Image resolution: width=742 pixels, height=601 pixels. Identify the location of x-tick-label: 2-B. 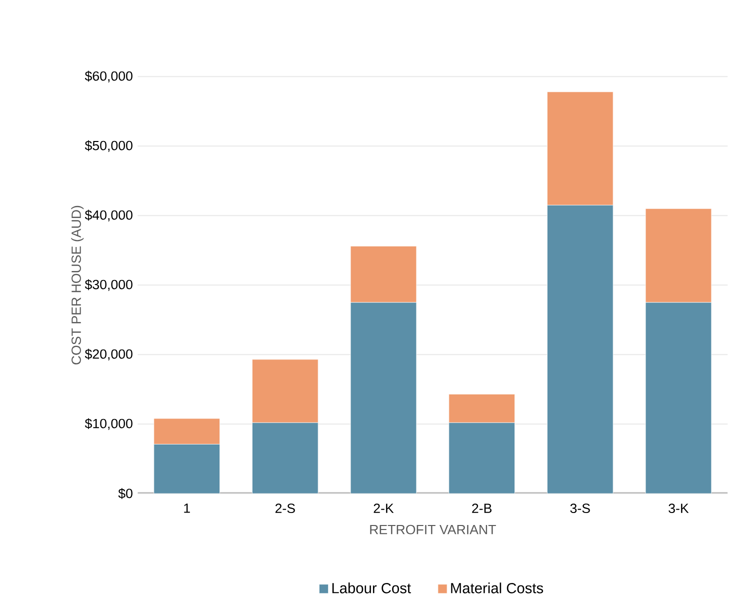
(482, 509).